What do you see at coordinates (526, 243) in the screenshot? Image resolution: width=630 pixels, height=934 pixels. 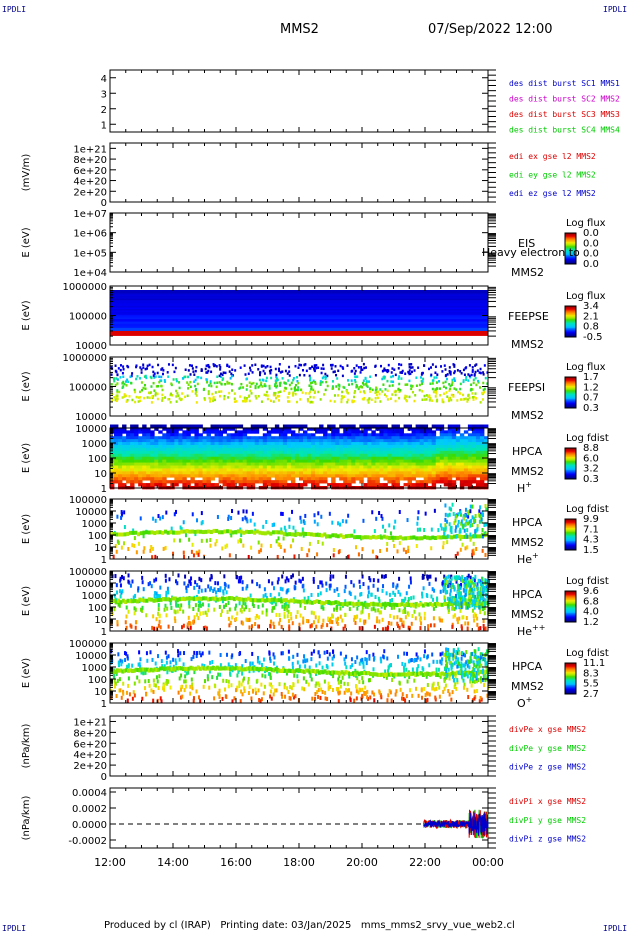 I see `eis-instrument-label: EIS` at bounding box center [526, 243].